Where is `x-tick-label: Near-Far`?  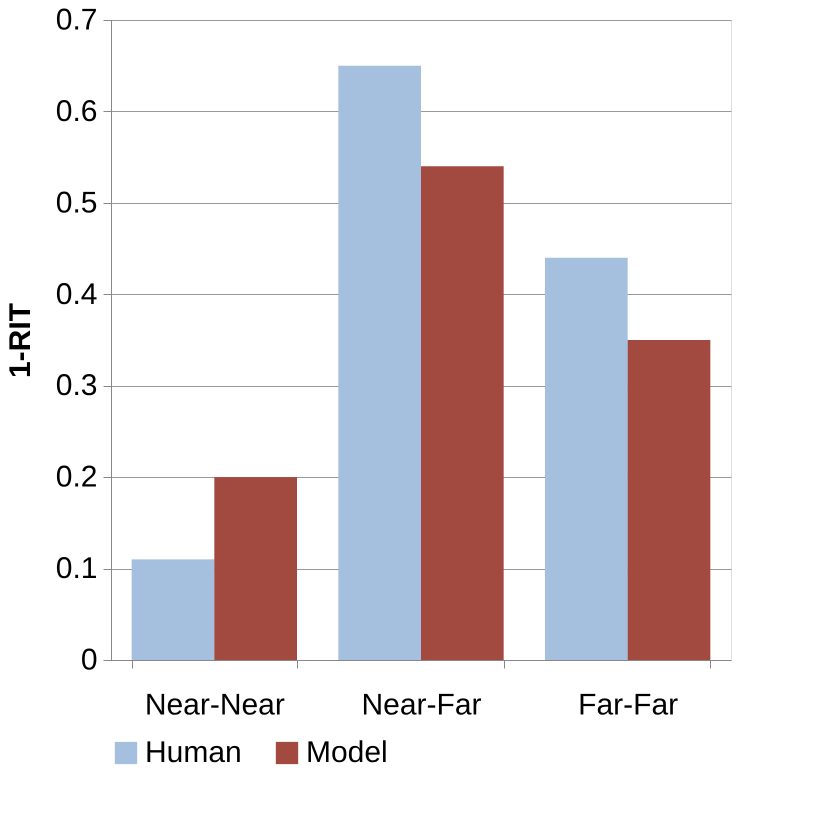 x-tick-label: Near-Far is located at coordinates (421, 705).